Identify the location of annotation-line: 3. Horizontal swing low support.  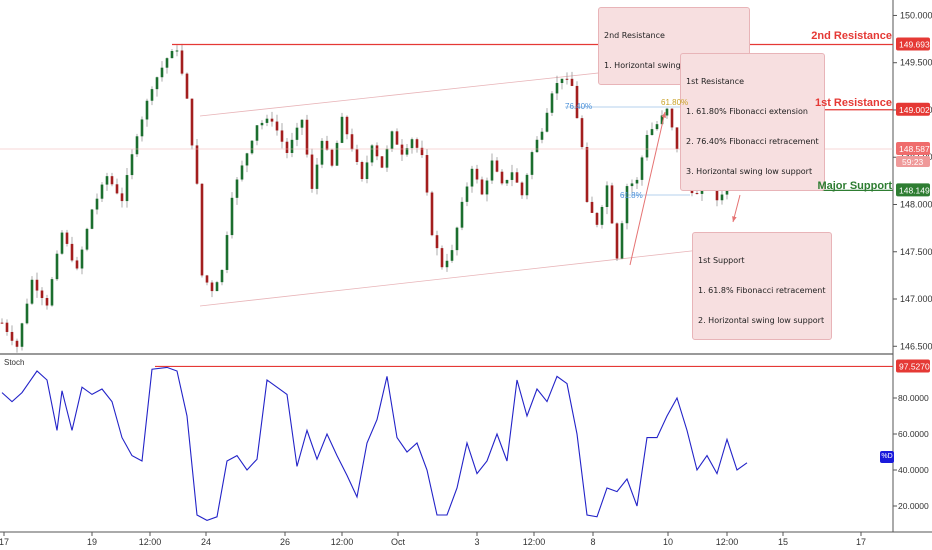
(749, 171).